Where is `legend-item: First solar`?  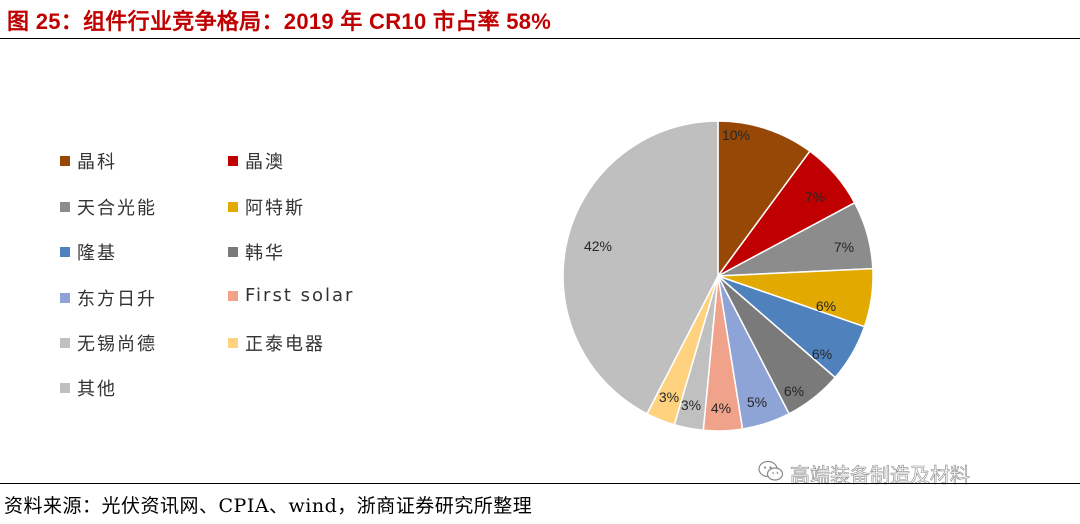 legend-item: First solar is located at coordinates (291, 295).